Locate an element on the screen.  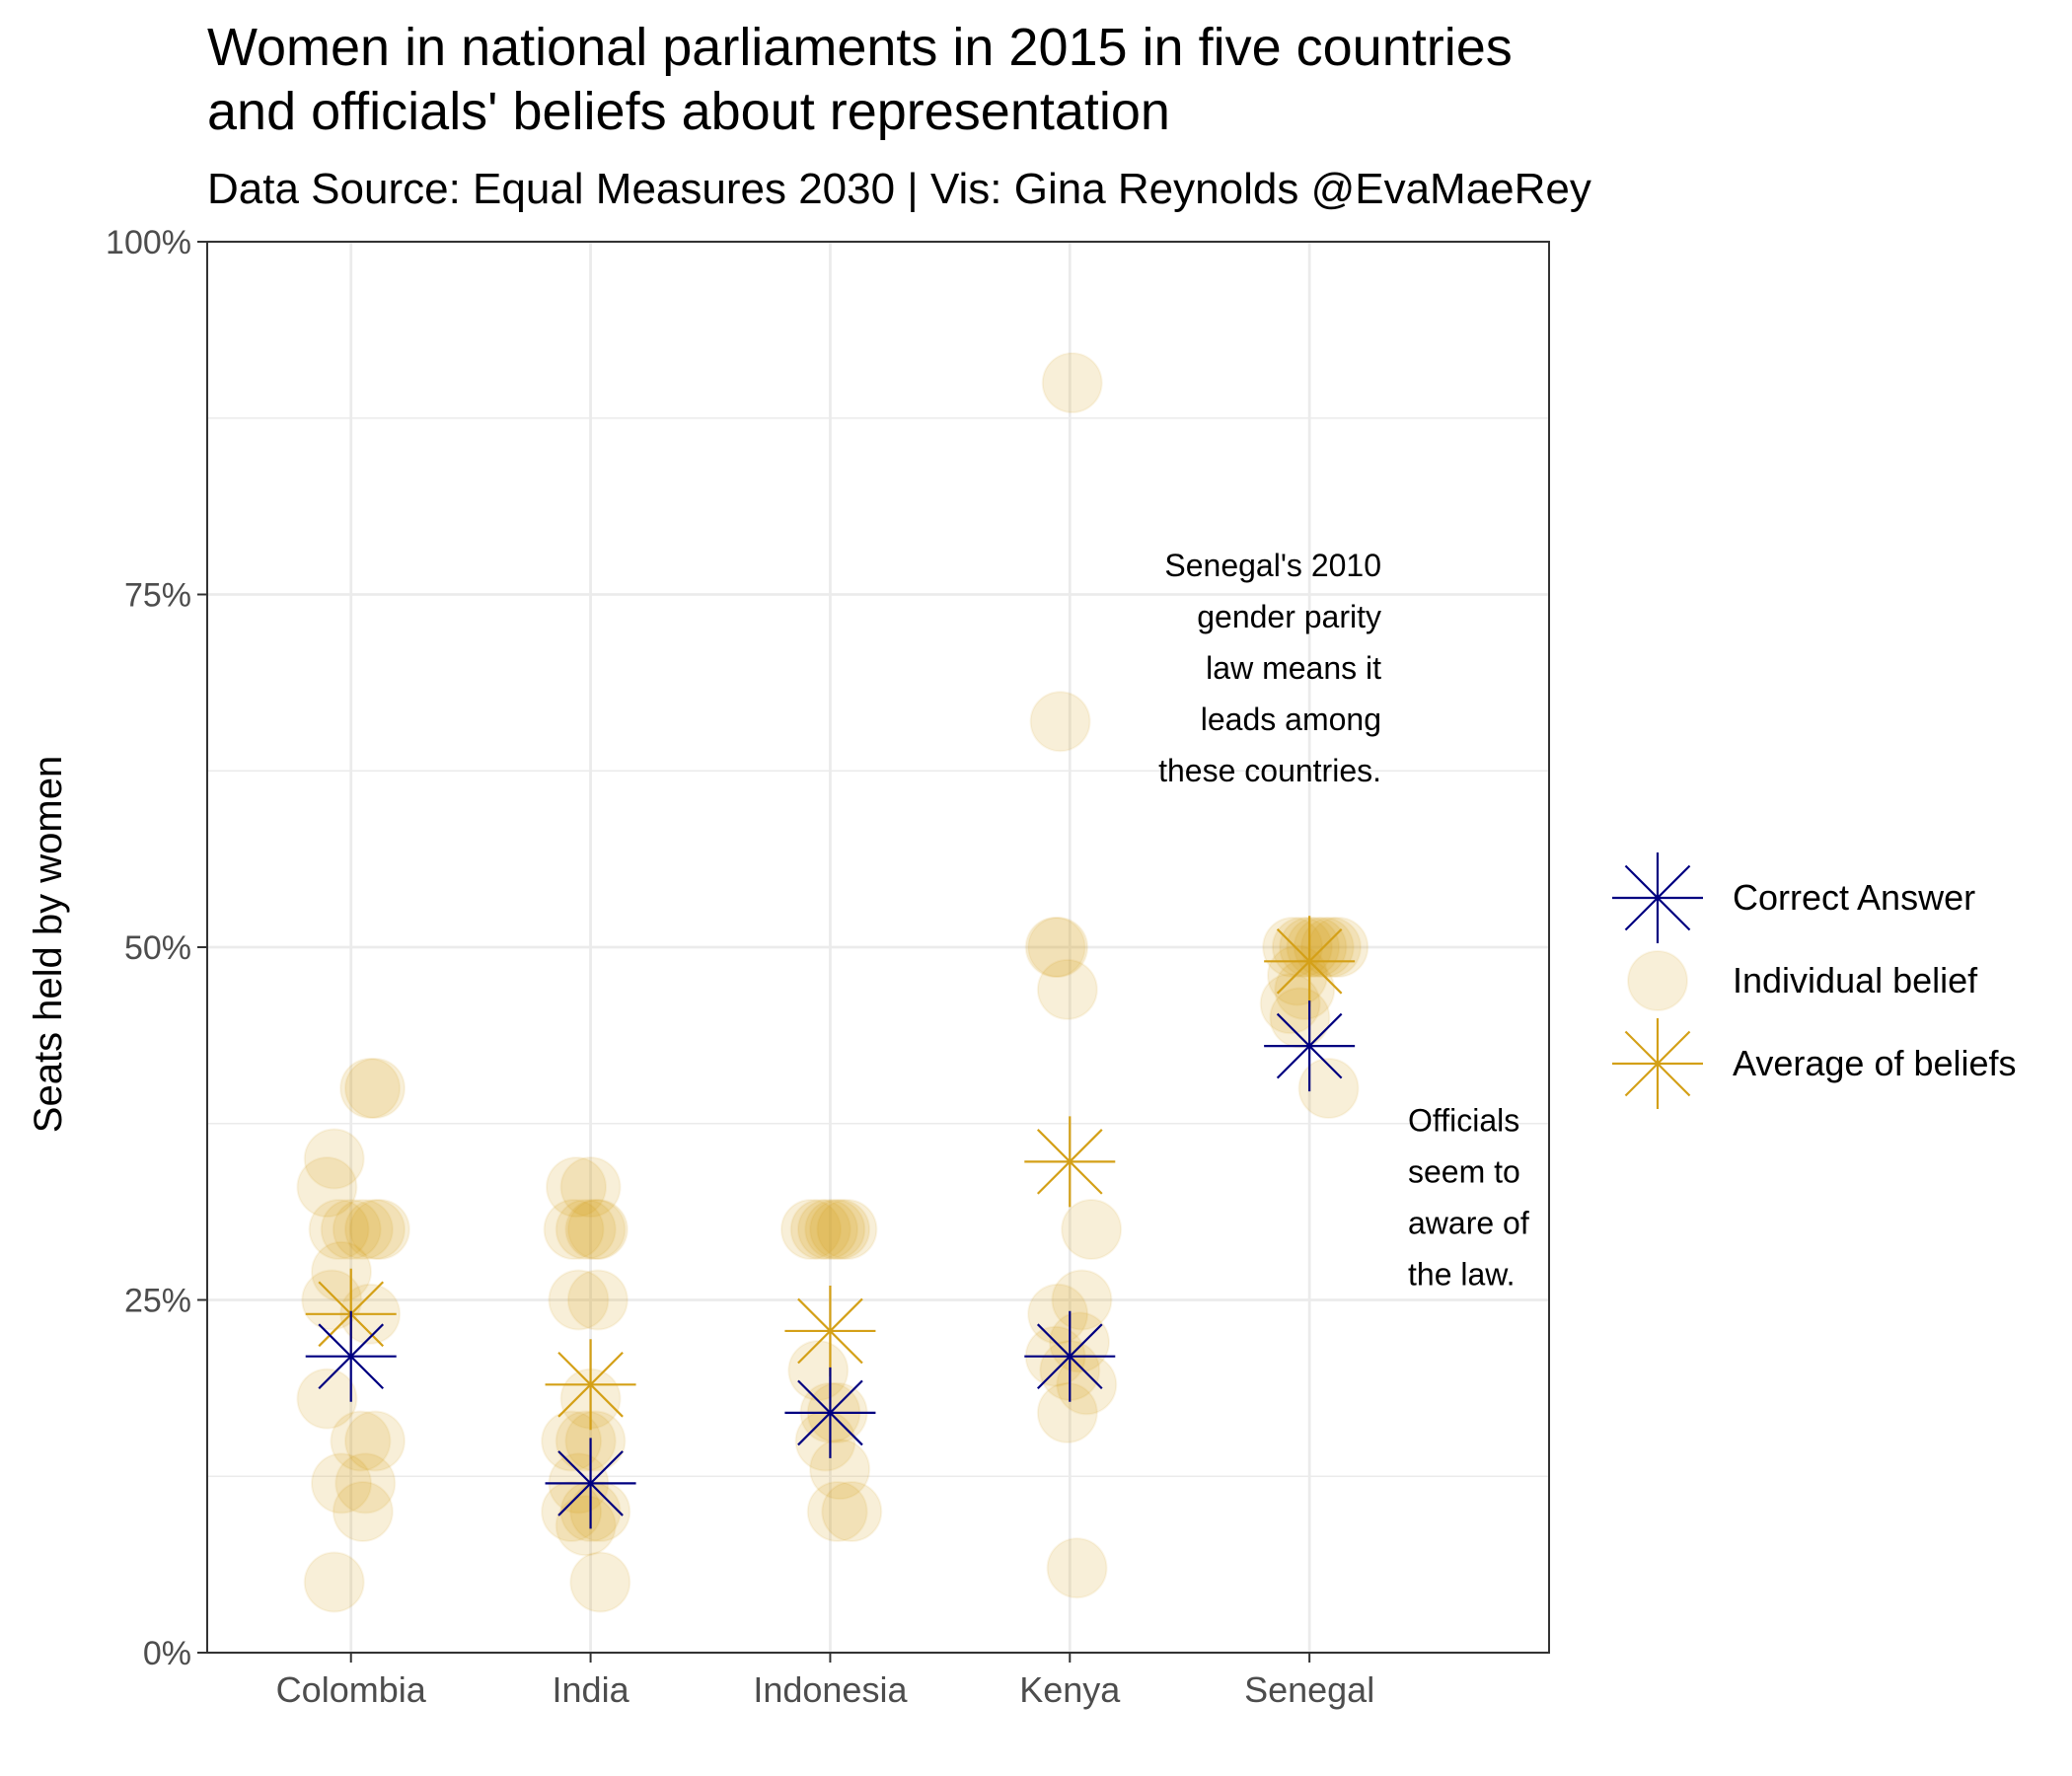
legend-item-individual-belief: Individual belief is located at coordinates (1803, 981).